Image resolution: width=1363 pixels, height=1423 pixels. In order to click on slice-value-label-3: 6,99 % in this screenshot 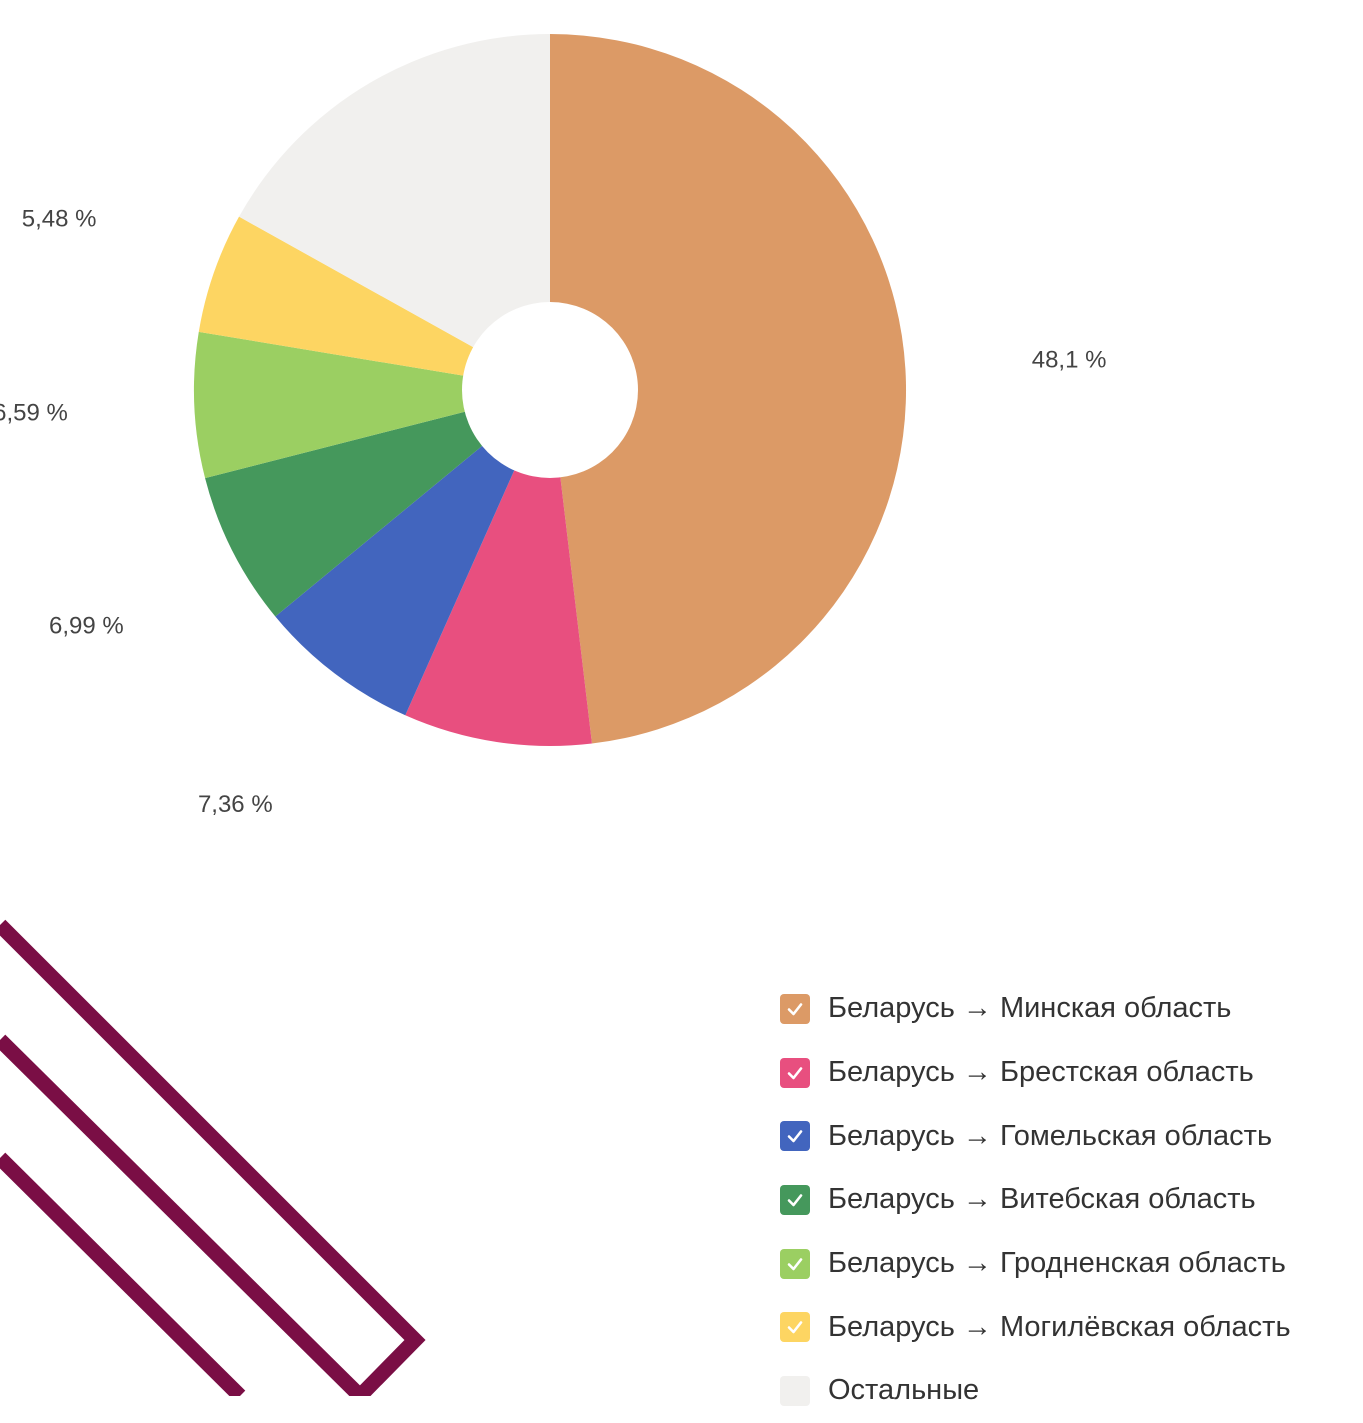, I will do `click(86, 625)`.